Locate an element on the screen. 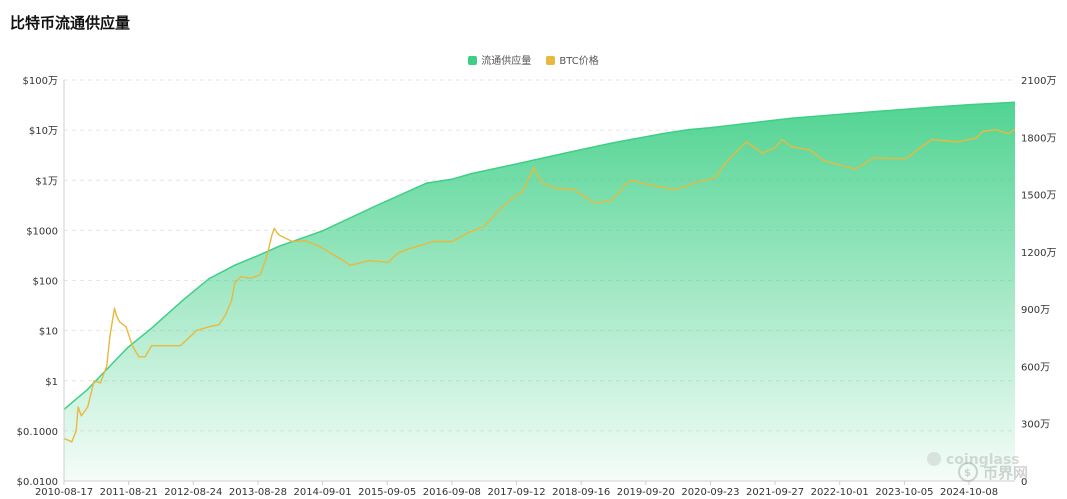 This screenshot has height=499, width=1067. x-tick-label: 2017-09-12 is located at coordinates (516, 492).